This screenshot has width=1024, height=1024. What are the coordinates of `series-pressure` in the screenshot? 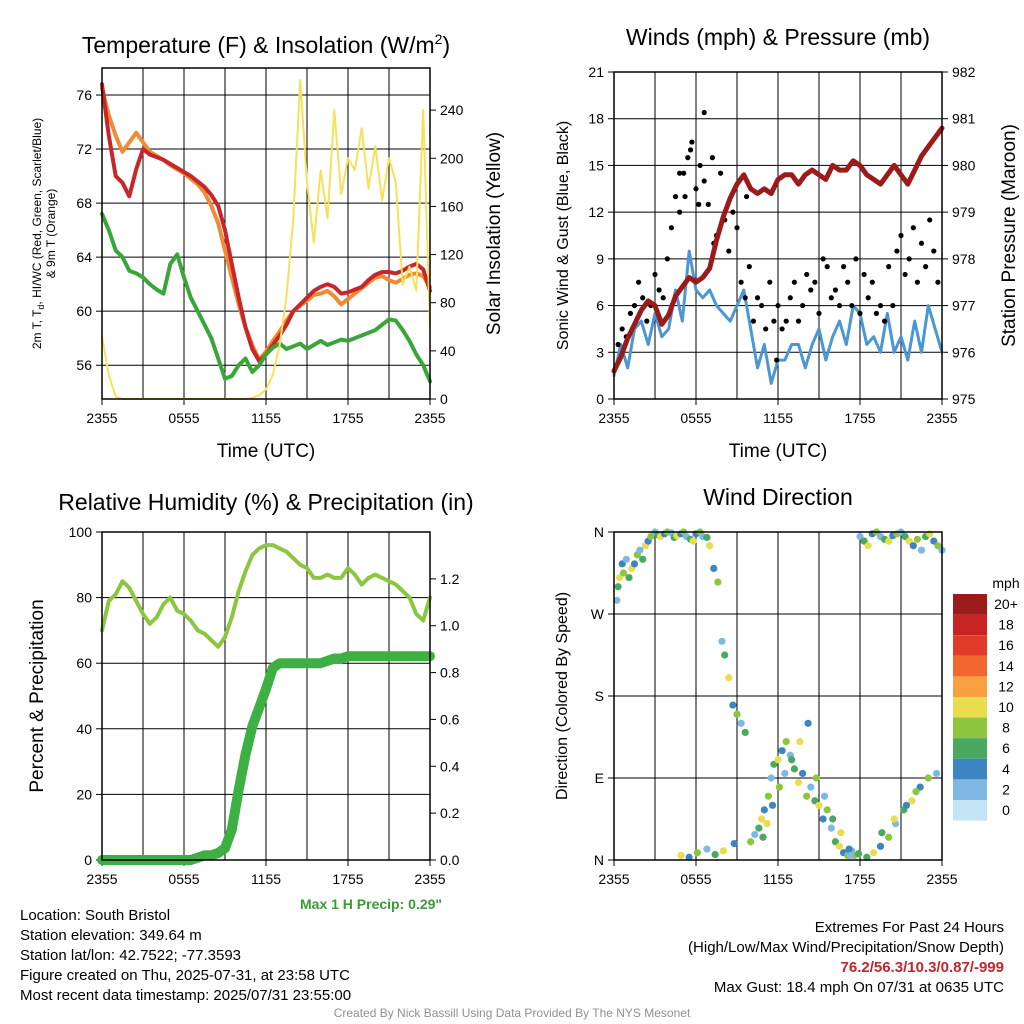 It's located at (778, 249).